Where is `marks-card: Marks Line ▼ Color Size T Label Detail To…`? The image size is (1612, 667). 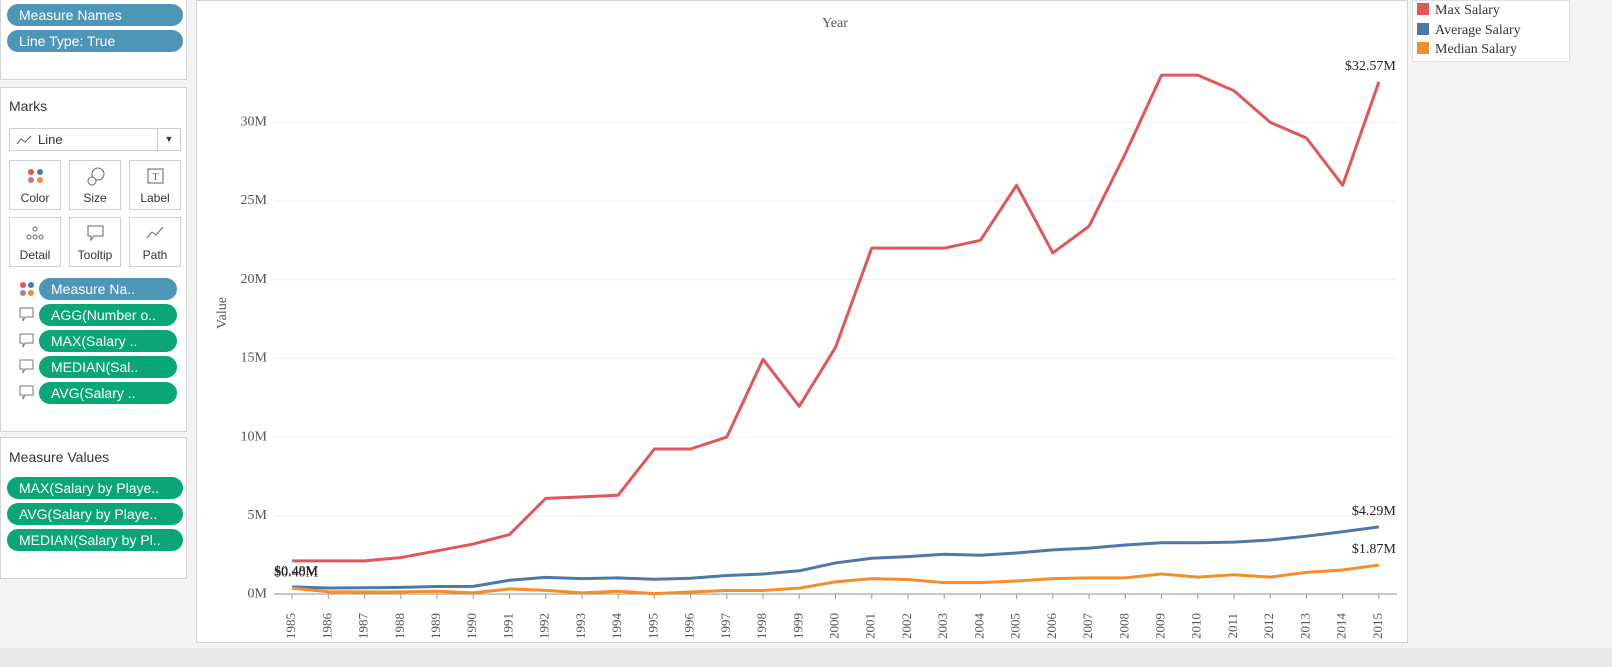
marks-card: Marks Line ▼ Color Size T Label Detail To… is located at coordinates (93, 259).